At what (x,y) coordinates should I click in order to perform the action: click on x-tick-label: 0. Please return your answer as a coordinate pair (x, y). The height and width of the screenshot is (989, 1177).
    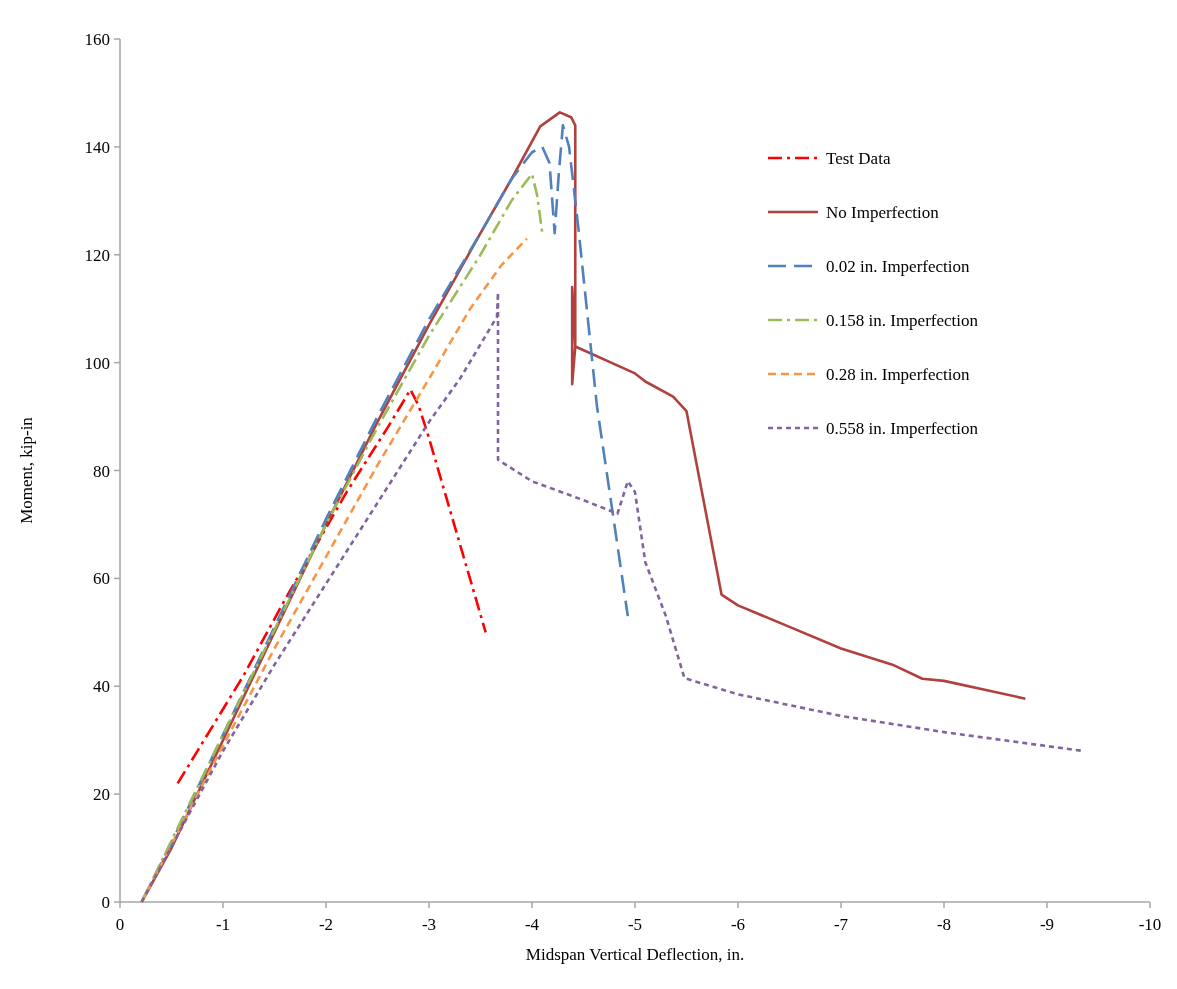
    Looking at the image, I should click on (120, 924).